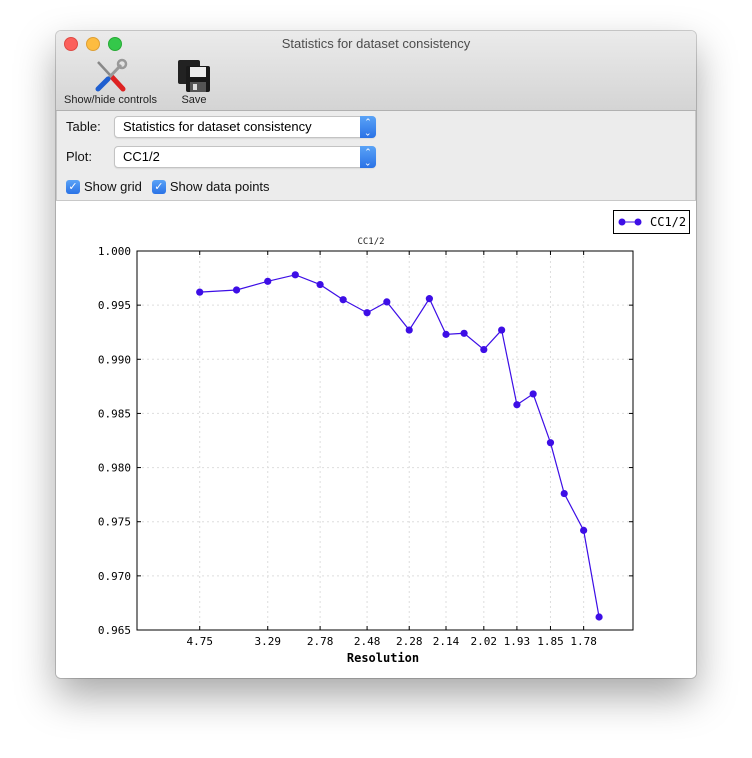  I want to click on plot-select-value: CC1/2, so click(141, 156).